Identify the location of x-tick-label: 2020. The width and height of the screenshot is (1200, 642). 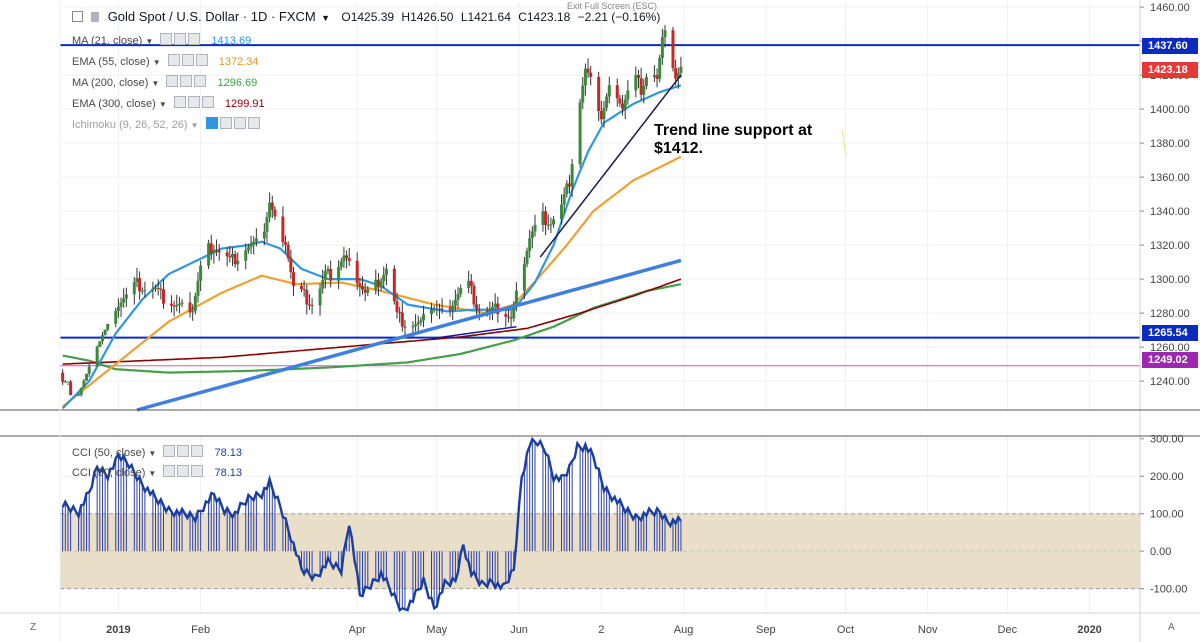
(1089, 630).